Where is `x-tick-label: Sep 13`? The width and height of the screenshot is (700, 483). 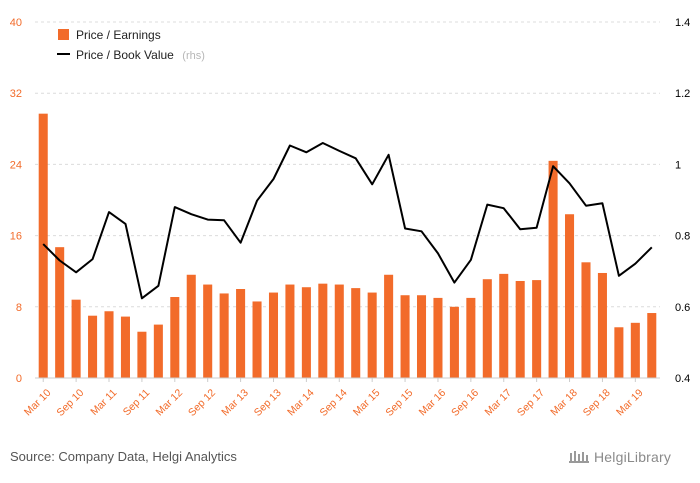
x-tick-label: Sep 13 is located at coordinates (268, 403).